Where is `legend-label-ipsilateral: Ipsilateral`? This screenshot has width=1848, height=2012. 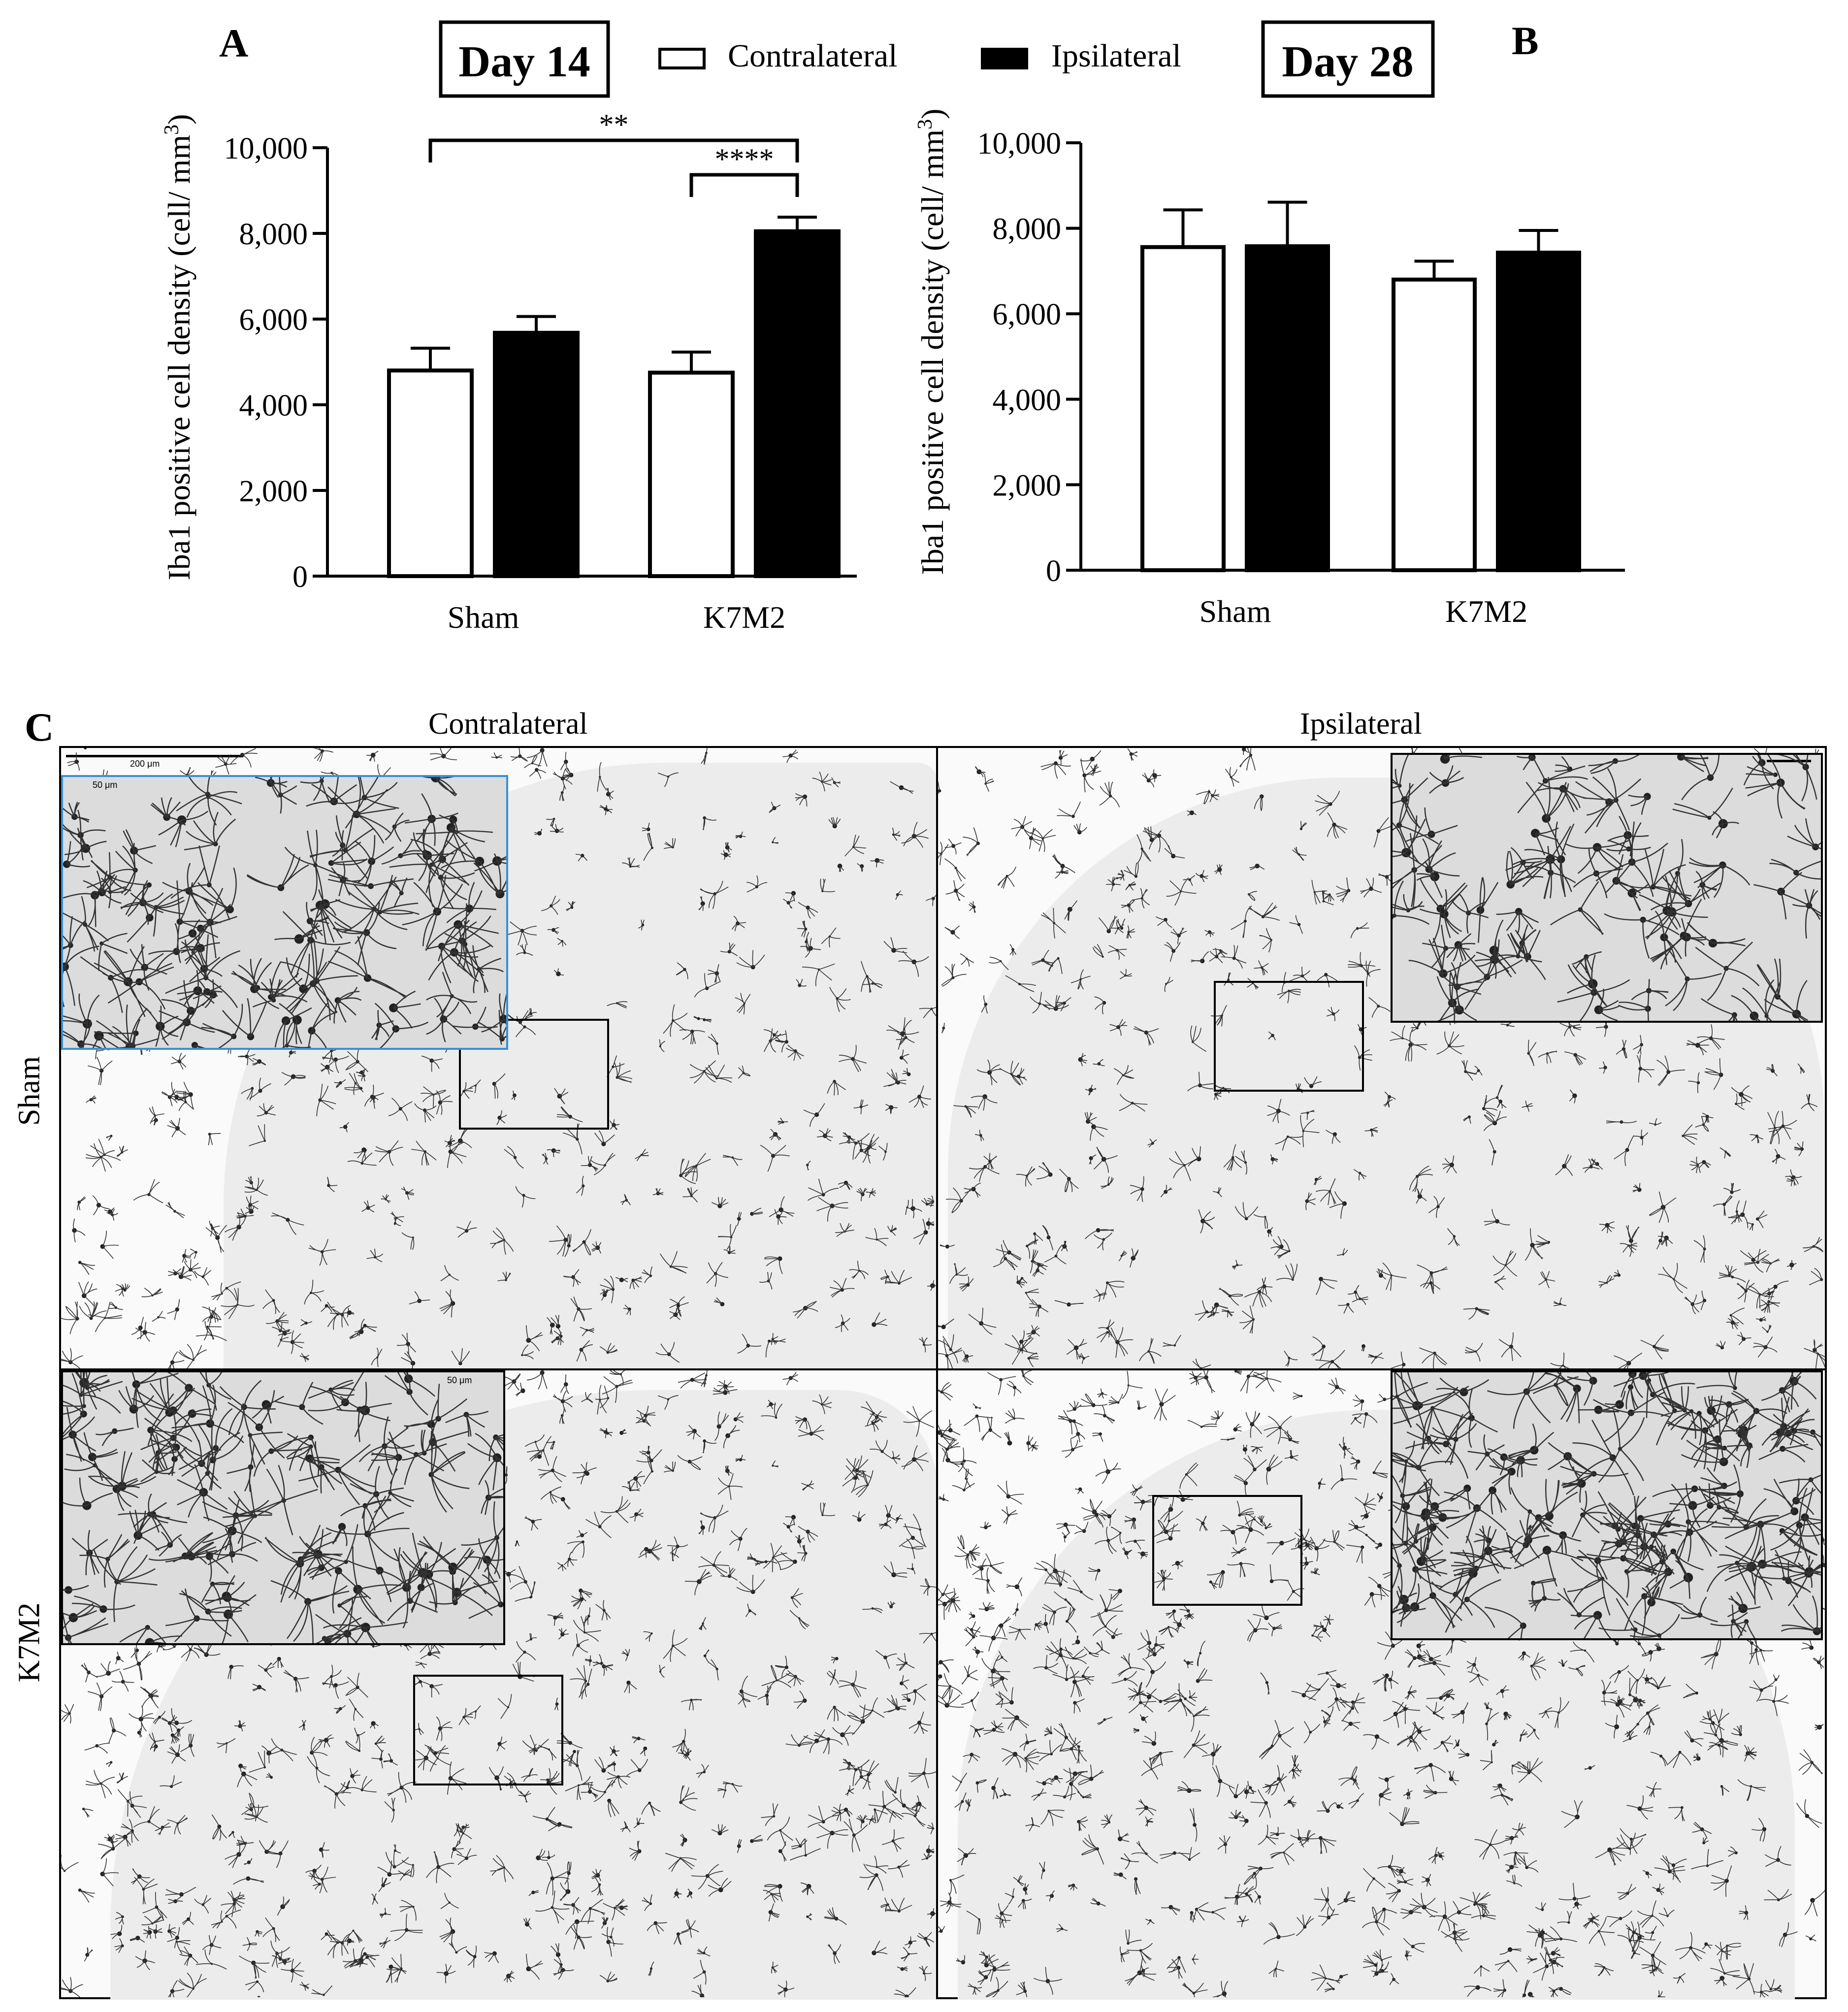
legend-label-ipsilateral: Ipsilateral is located at coordinates (1116, 56).